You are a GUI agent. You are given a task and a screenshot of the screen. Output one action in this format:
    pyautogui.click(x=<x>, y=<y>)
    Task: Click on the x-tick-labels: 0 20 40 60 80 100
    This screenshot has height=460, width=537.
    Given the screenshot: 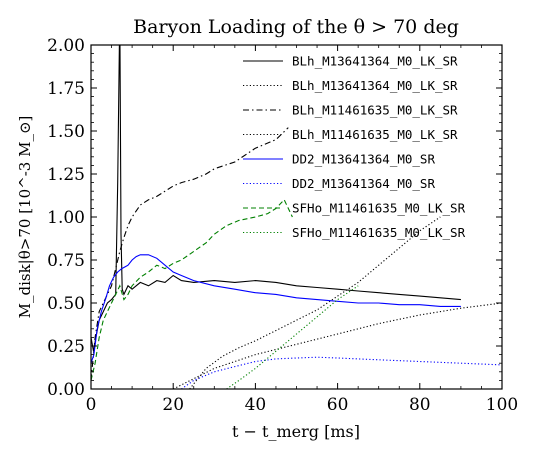 What is the action you would take?
    pyautogui.click(x=302, y=405)
    